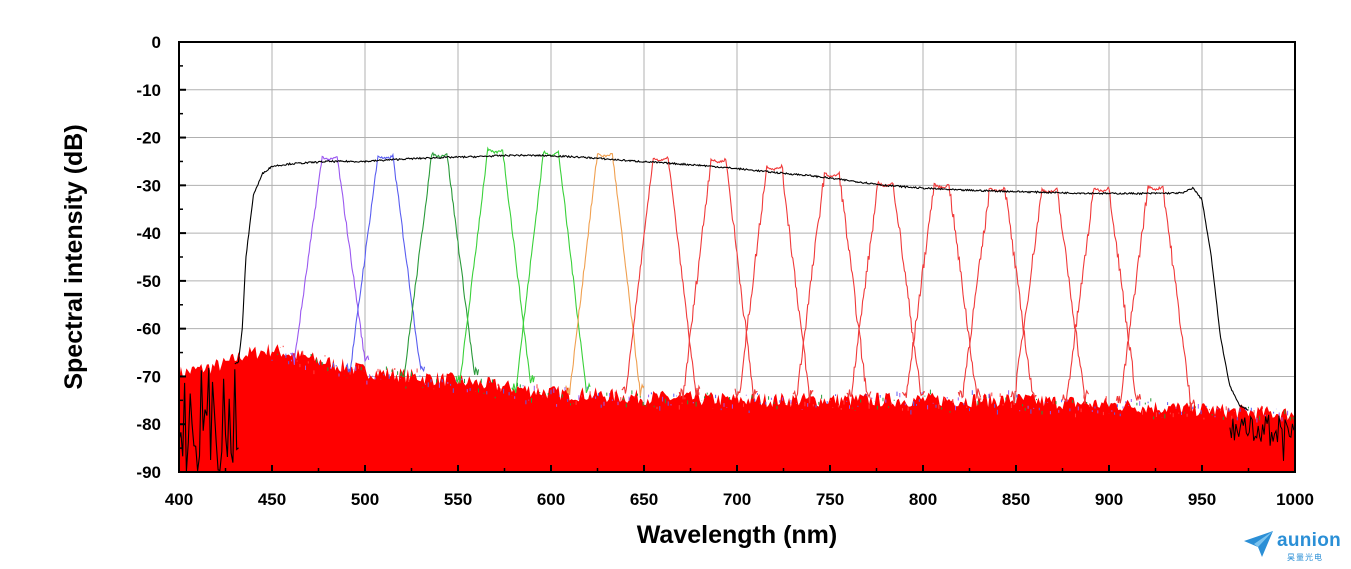 The height and width of the screenshot is (569, 1351). I want to click on y-tick-label: -80, so click(148, 424).